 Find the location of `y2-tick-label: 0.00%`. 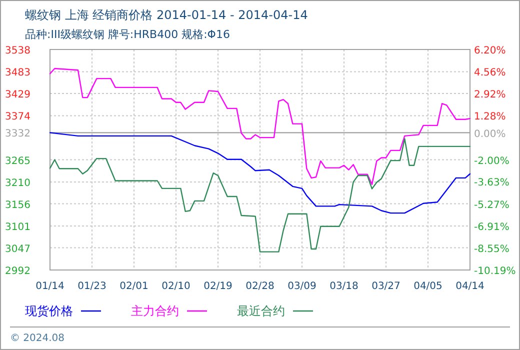

y2-tick-label: 0.00% is located at coordinates (490, 134).